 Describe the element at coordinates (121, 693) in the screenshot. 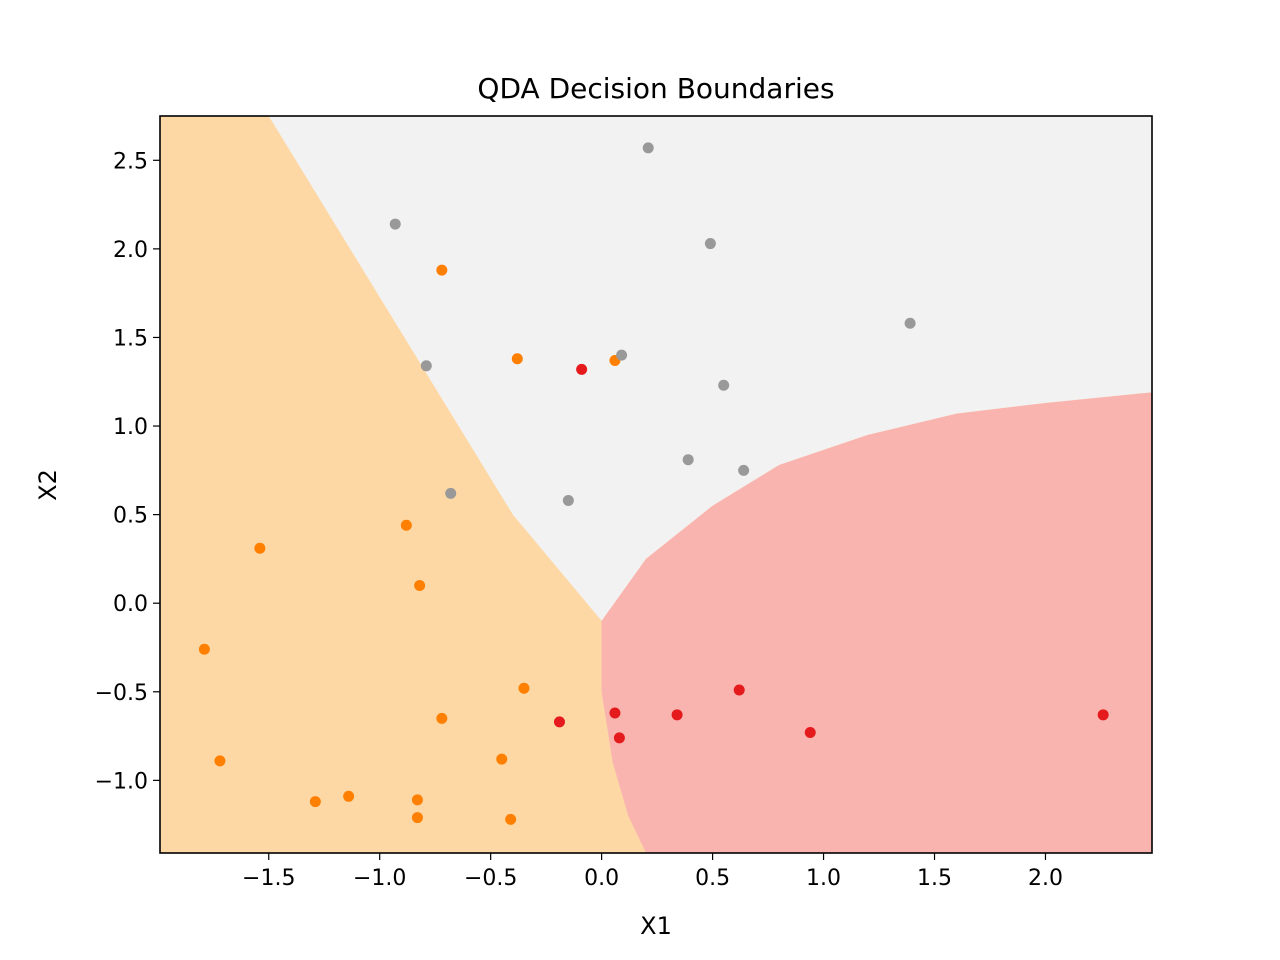

I see `y-tick-label: −0.5` at that location.